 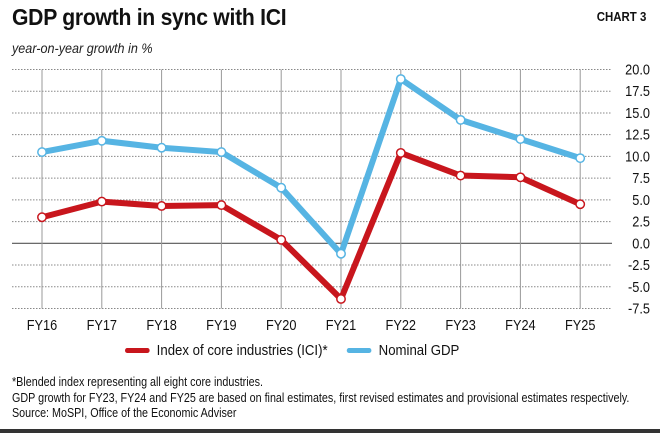 What do you see at coordinates (419, 350) in the screenshot?
I see `legend-label-gdp: Nominal GDP` at bounding box center [419, 350].